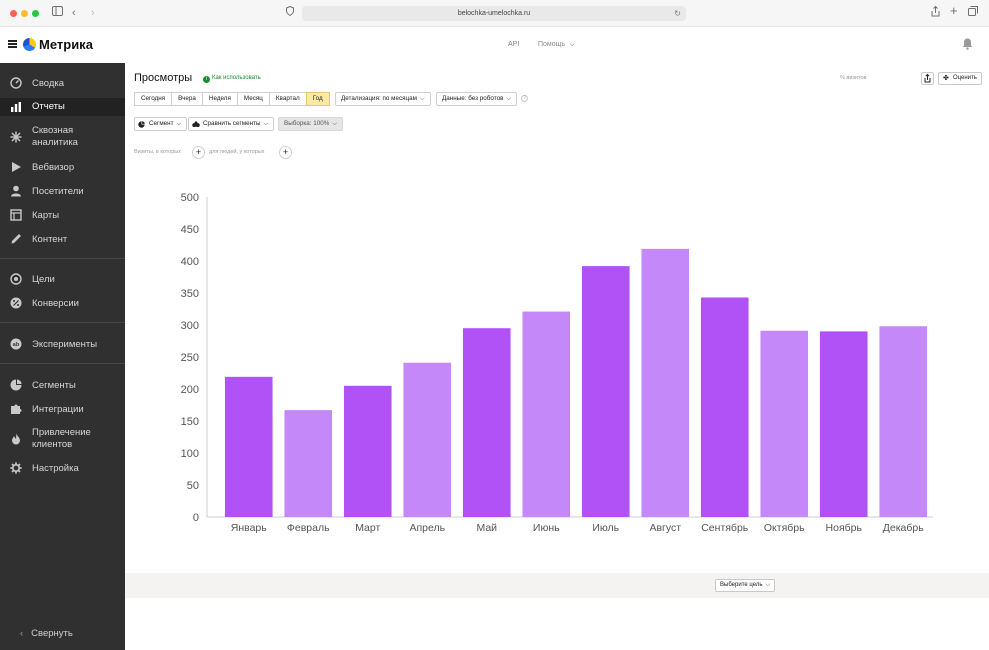 The height and width of the screenshot is (650, 989). What do you see at coordinates (12, 44) in the screenshot?
I see `menu-icon` at bounding box center [12, 44].